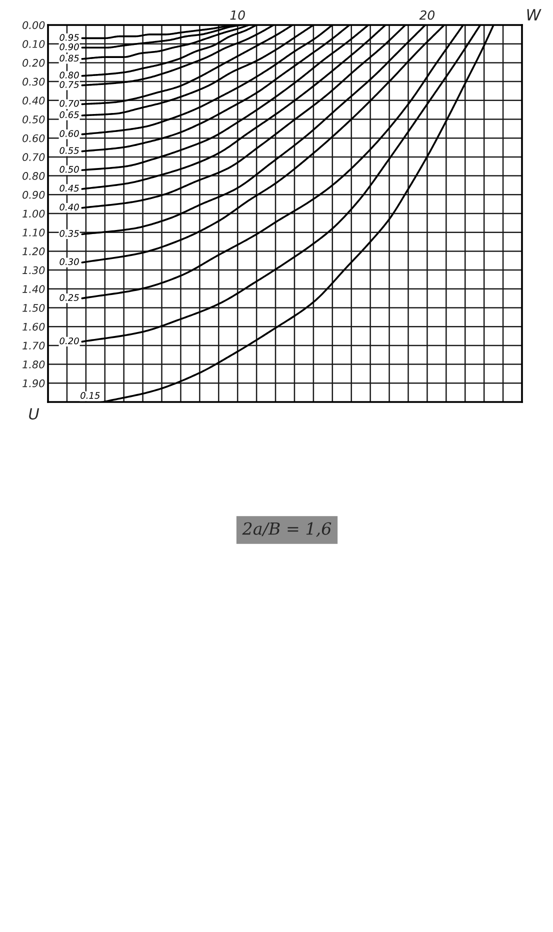 The image size is (553, 932). Describe the element at coordinates (69, 84) in the screenshot. I see `series-label: 0.75` at that location.